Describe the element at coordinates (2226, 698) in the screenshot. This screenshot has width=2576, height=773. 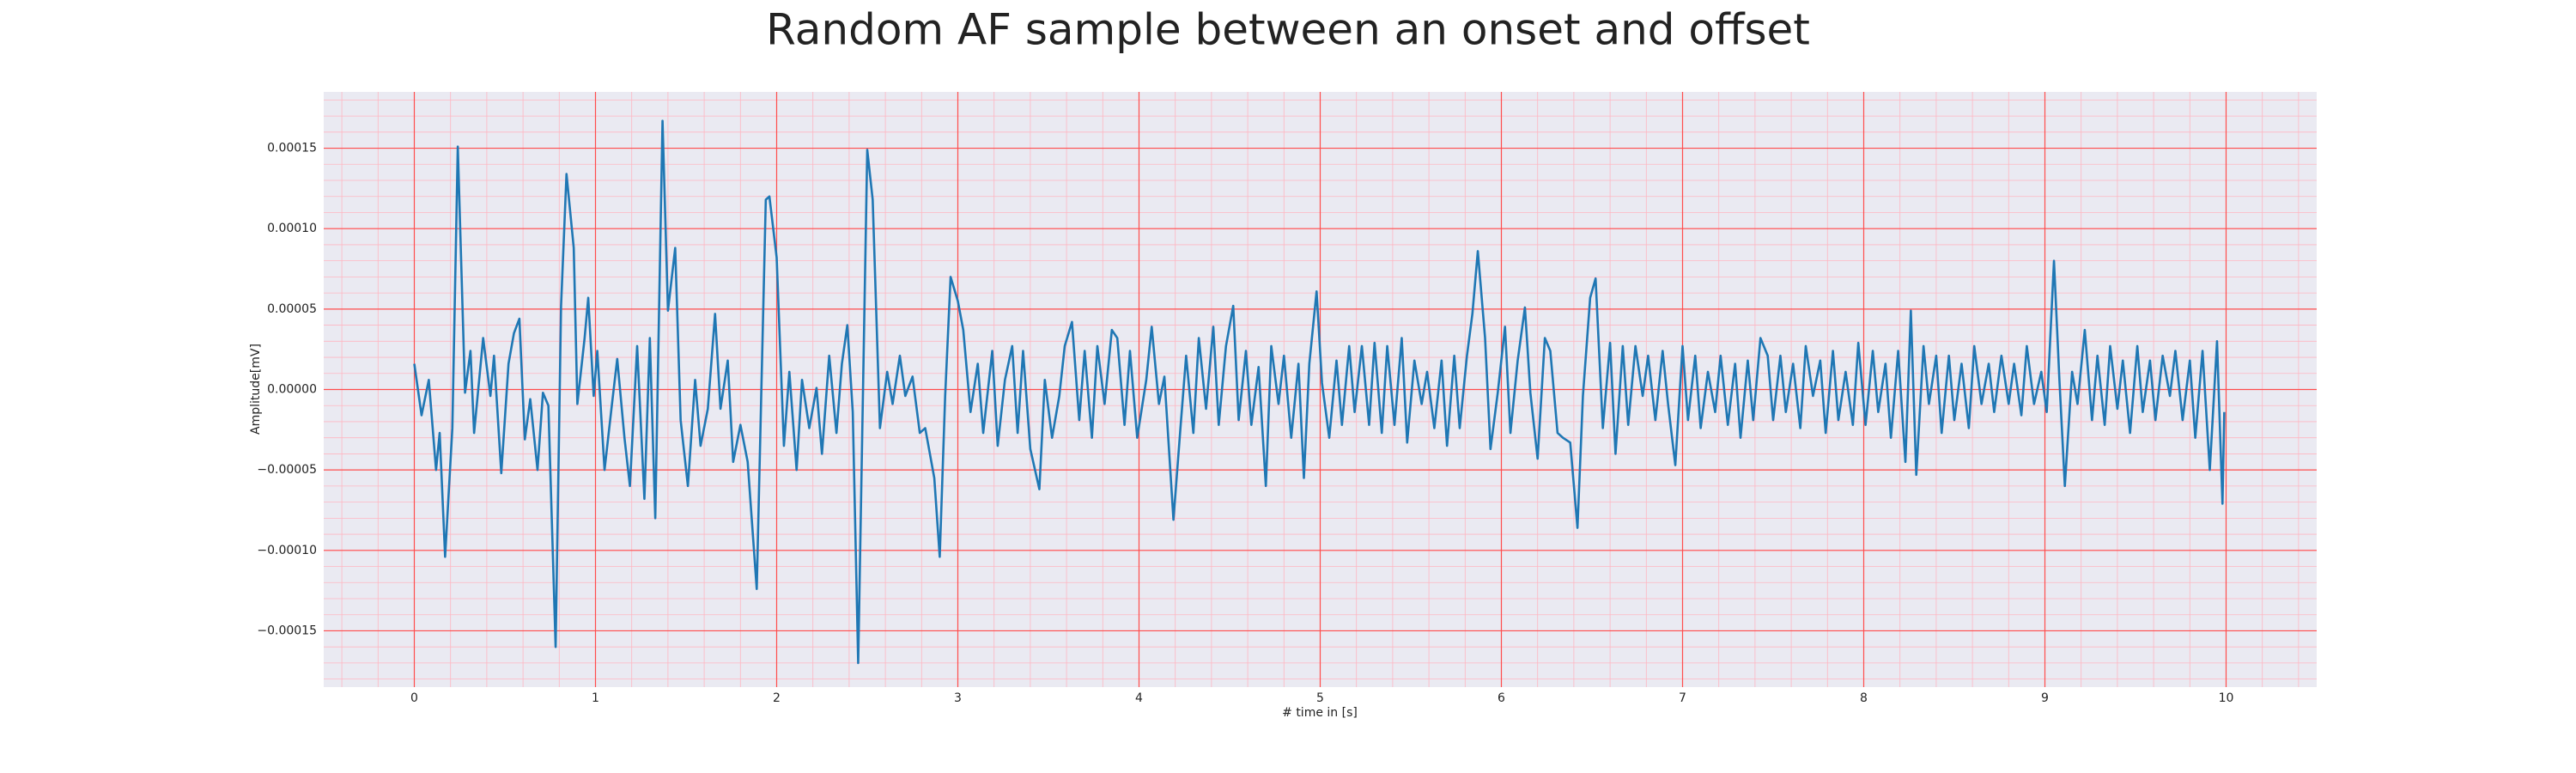
I see `x-tick-label: 10` at that location.